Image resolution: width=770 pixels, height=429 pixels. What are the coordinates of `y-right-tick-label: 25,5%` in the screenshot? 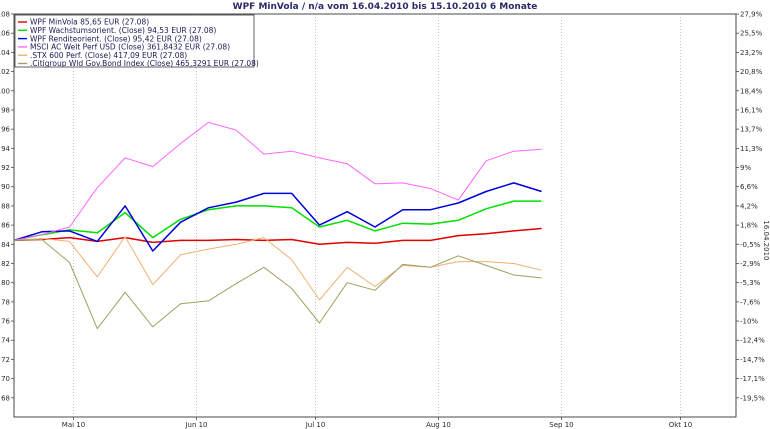 It's located at (751, 34).